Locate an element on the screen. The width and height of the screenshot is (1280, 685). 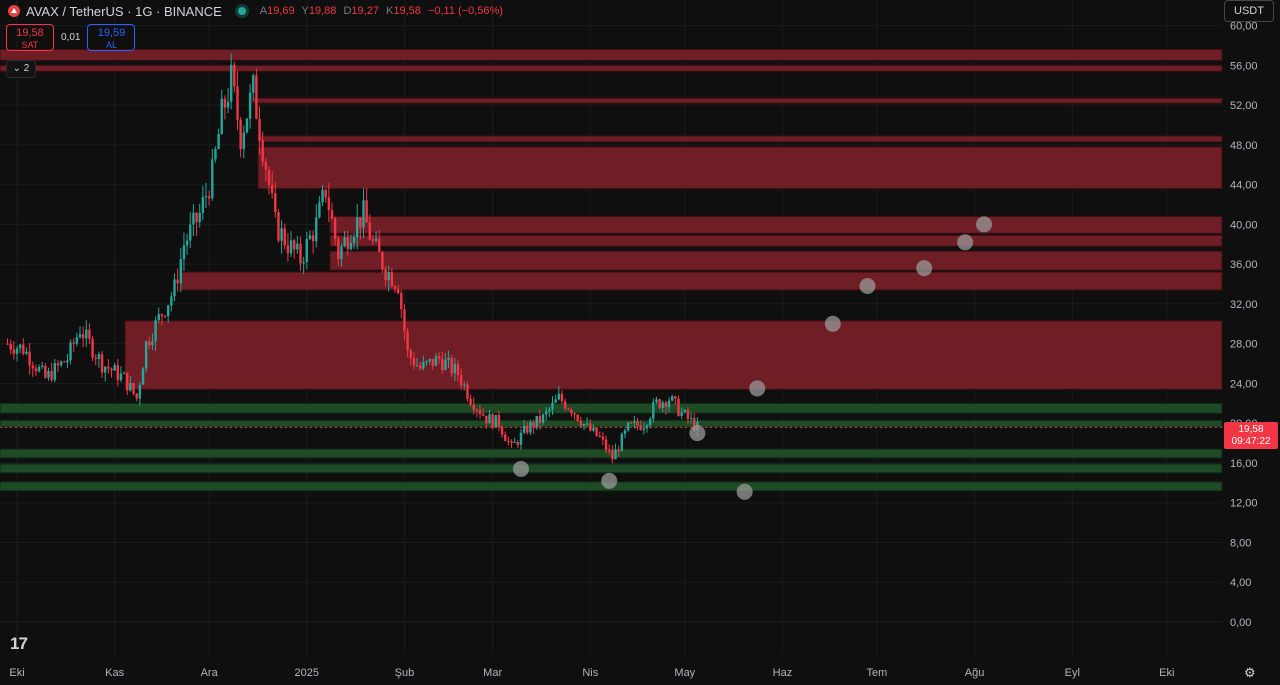
indicators-toggle-button: ⌄ 2 is located at coordinates (21, 69).